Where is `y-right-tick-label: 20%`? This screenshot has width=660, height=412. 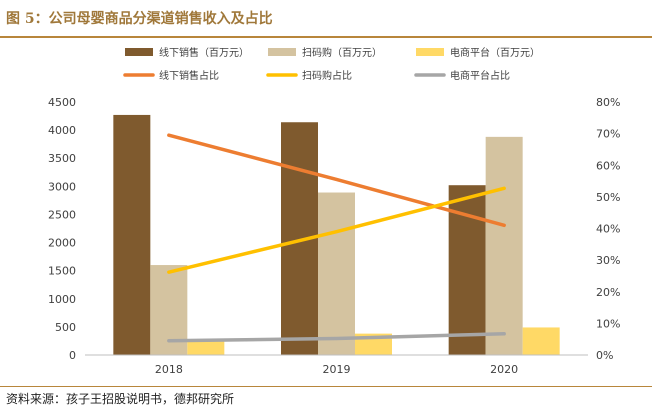 y-right-tick-label: 20% is located at coordinates (608, 292).